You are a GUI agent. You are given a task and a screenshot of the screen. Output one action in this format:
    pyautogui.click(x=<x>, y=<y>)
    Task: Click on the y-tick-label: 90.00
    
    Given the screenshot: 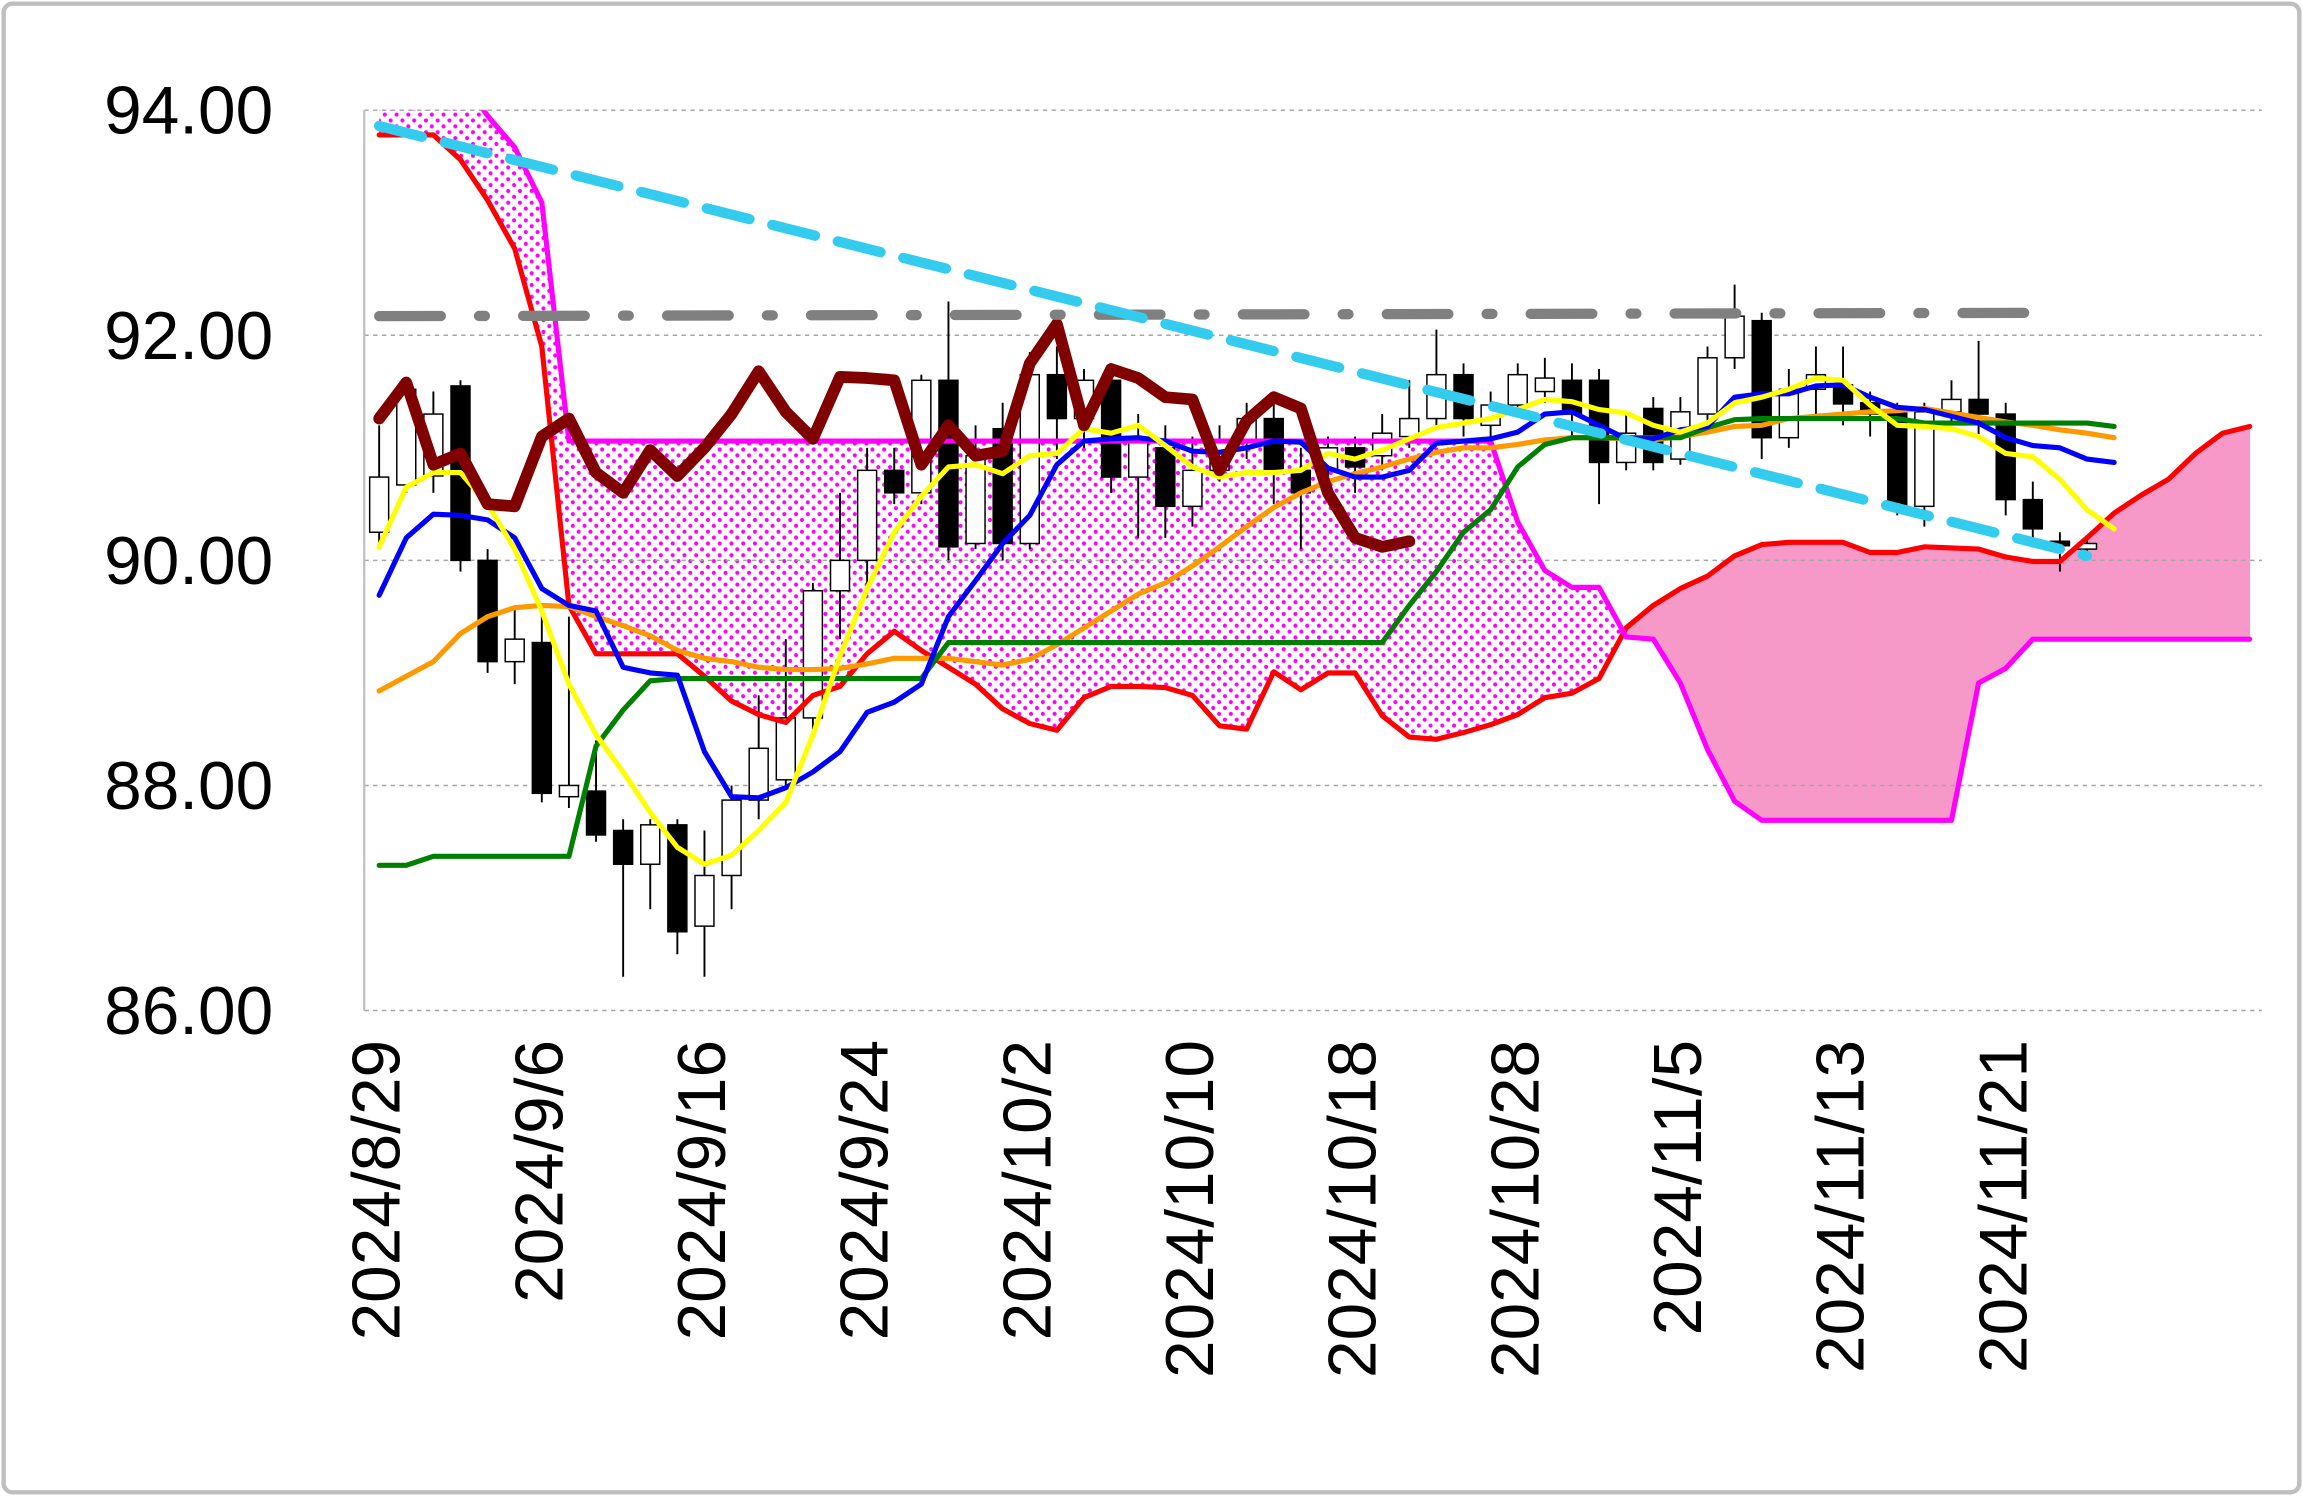 What is the action you would take?
    pyautogui.click(x=188, y=561)
    